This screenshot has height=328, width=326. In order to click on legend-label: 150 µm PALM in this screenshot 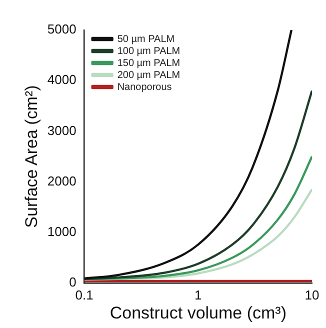, I will do `click(148, 63)`.